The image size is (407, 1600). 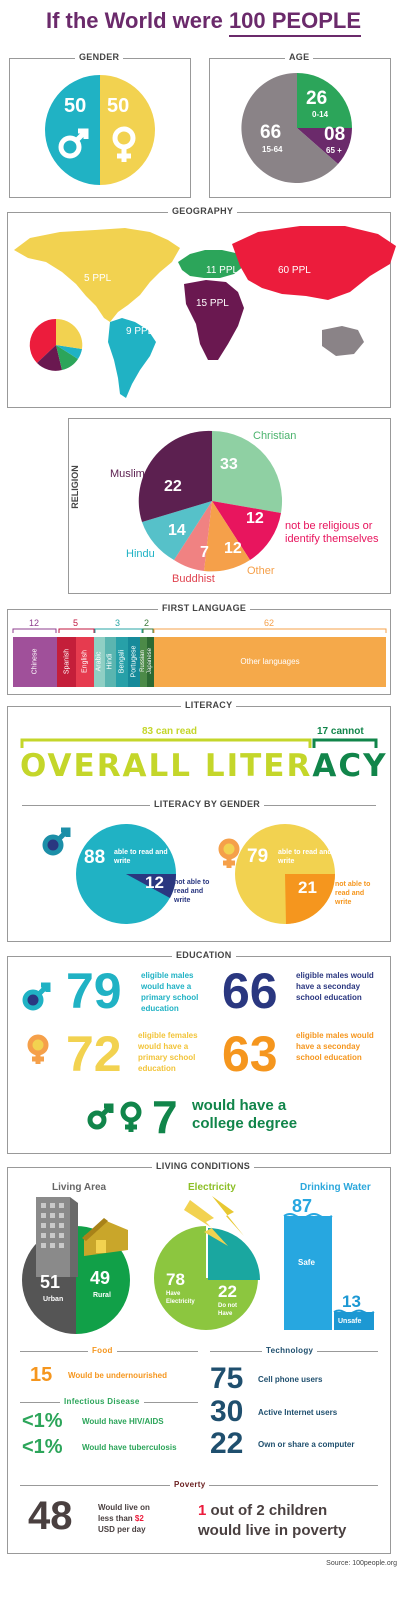 What do you see at coordinates (199, 1055) in the screenshot?
I see `education-panel` at bounding box center [199, 1055].